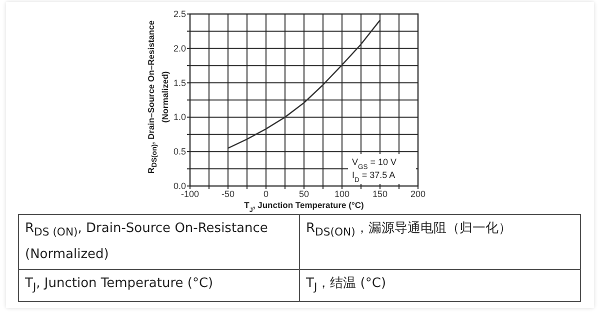 This screenshot has height=316, width=600. I want to click on x-tick-label: 100, so click(342, 194).